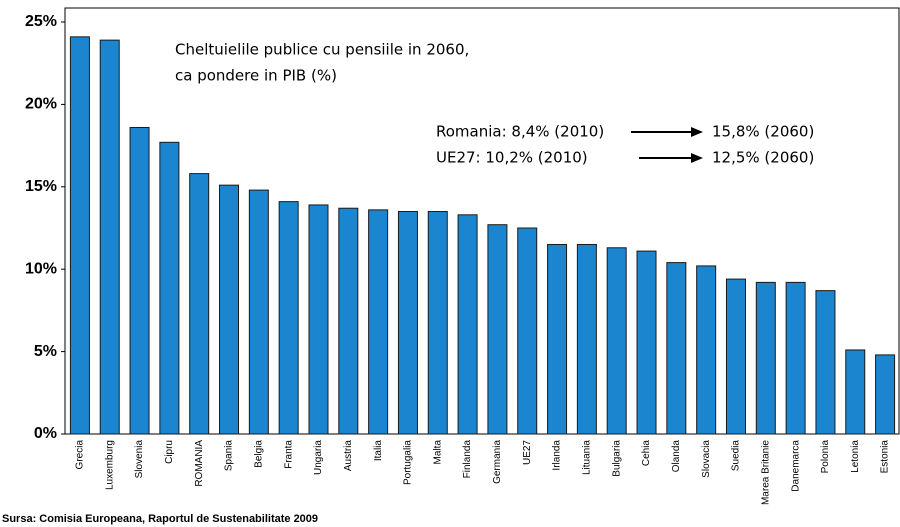  What do you see at coordinates (587, 457) in the screenshot?
I see `x-tick-label: Lituania` at bounding box center [587, 457].